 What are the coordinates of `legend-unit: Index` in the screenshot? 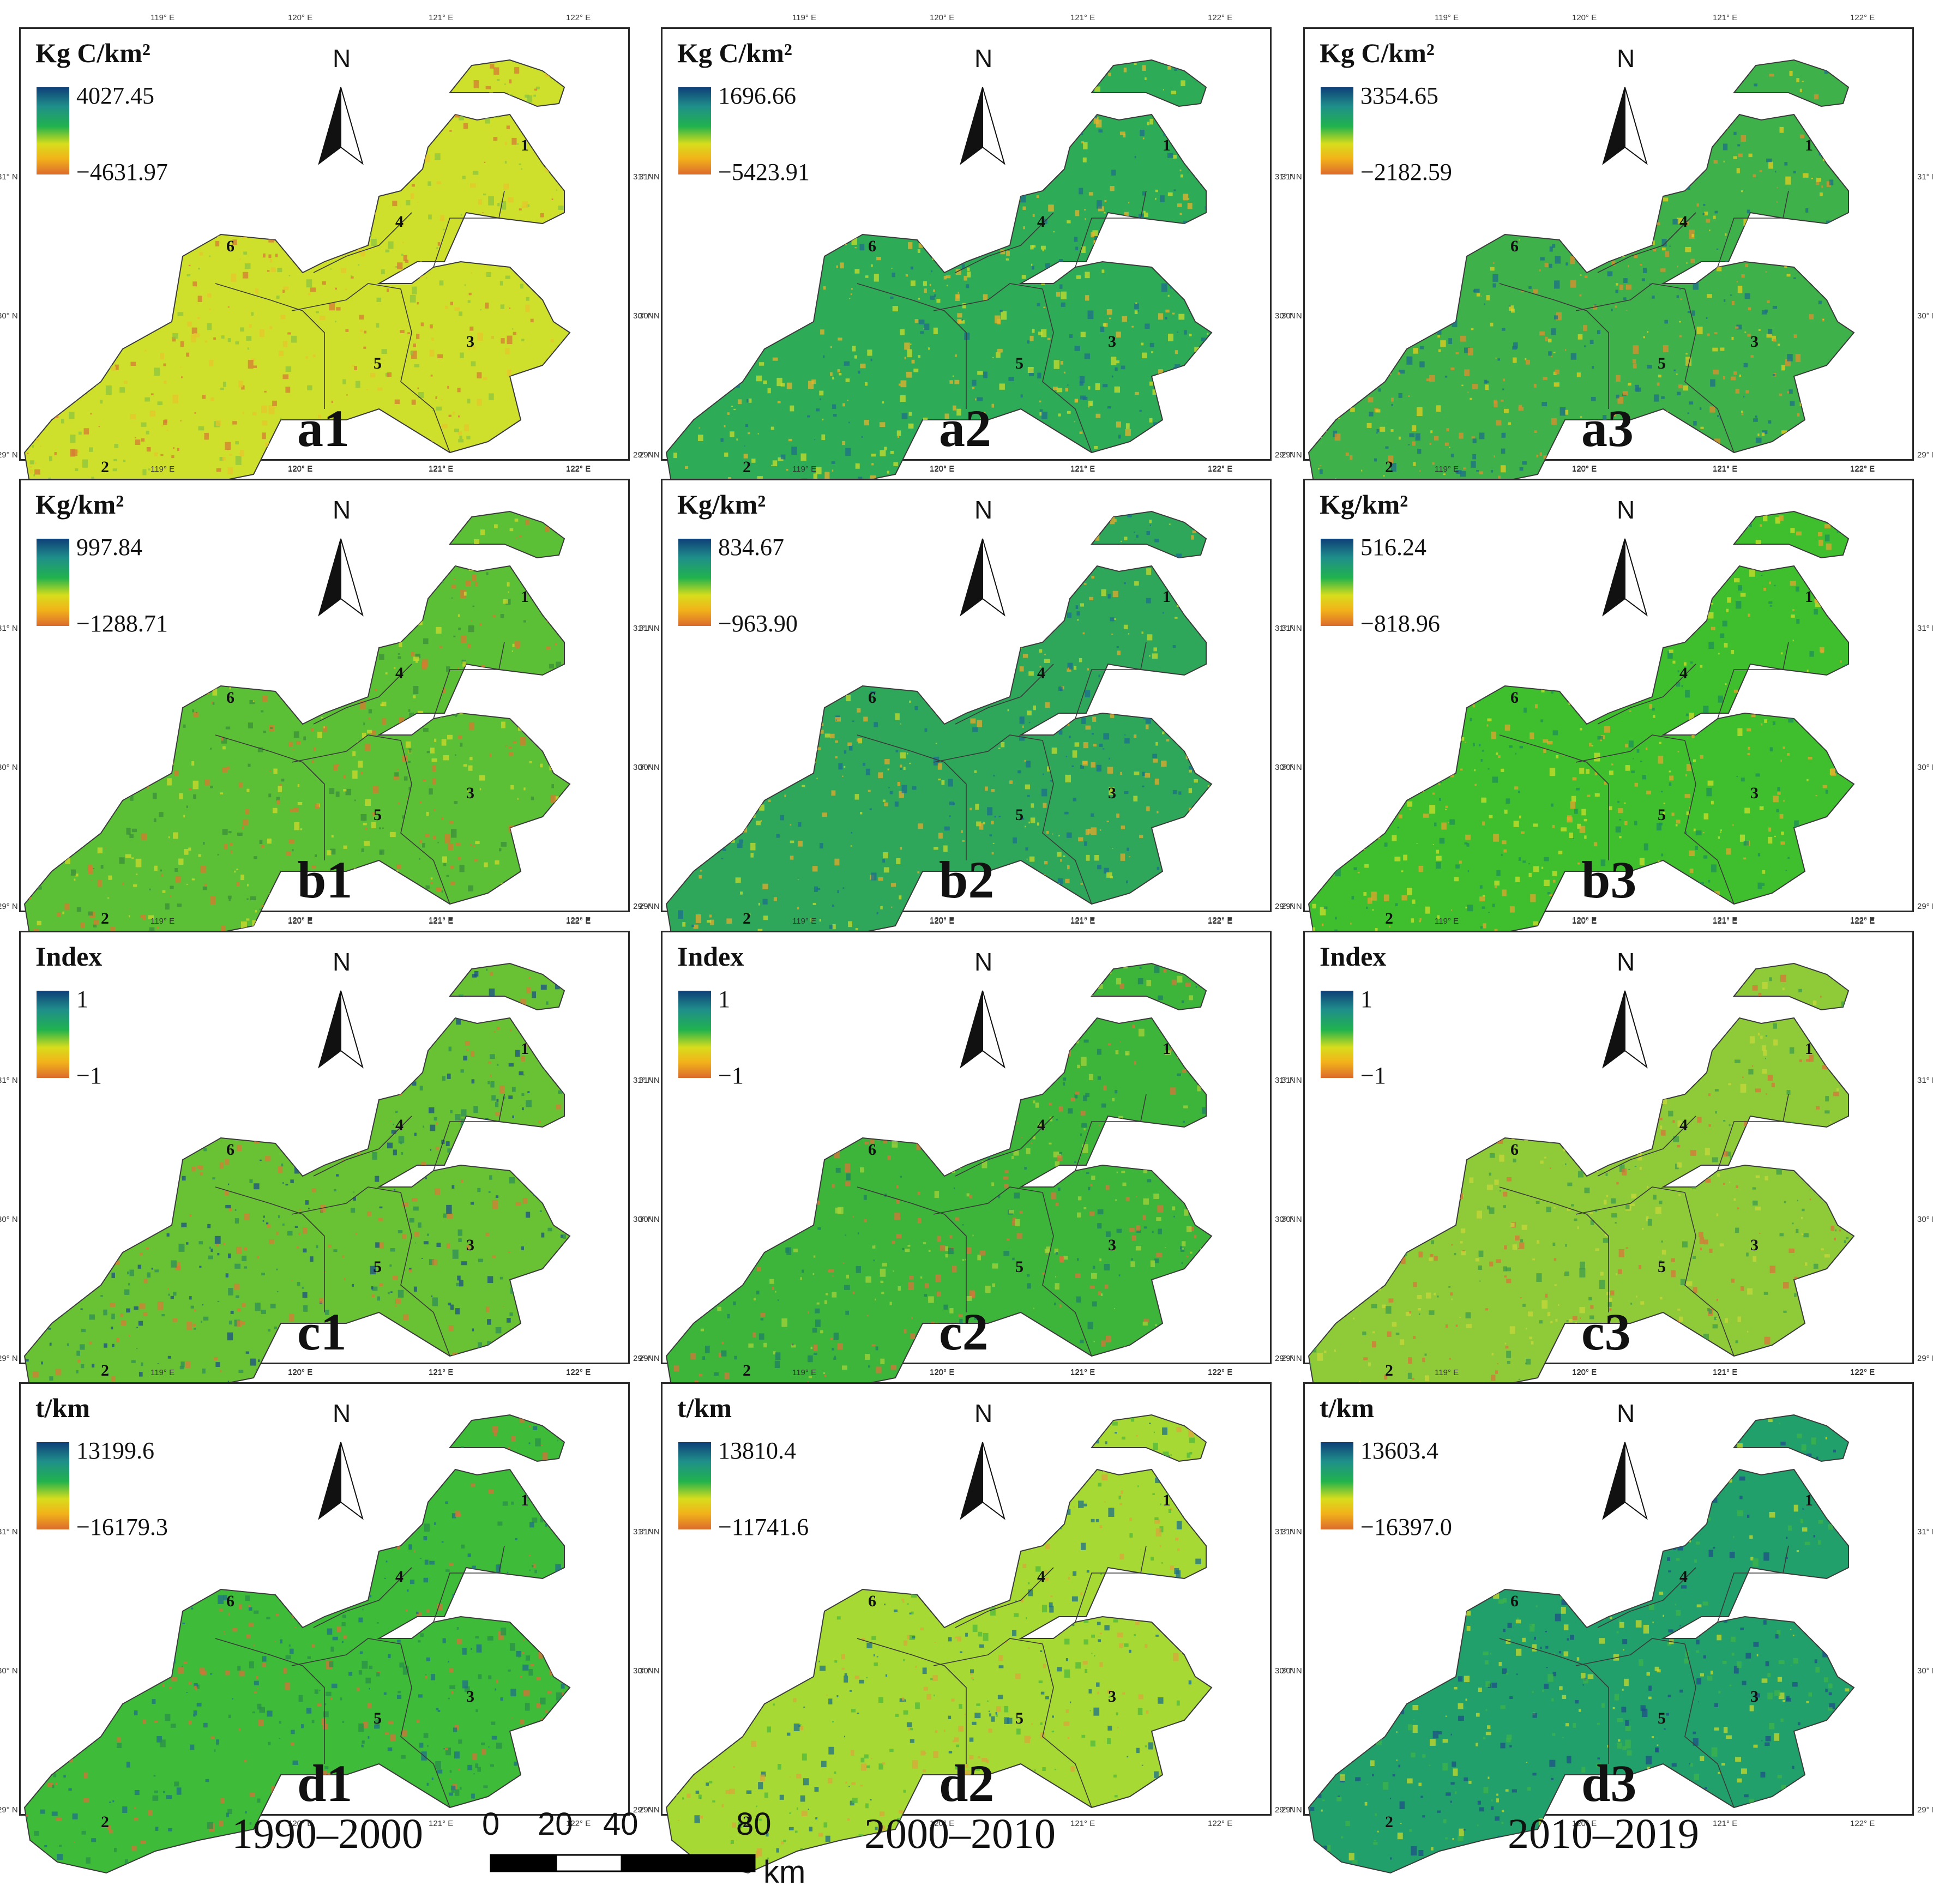 It's located at (710, 956).